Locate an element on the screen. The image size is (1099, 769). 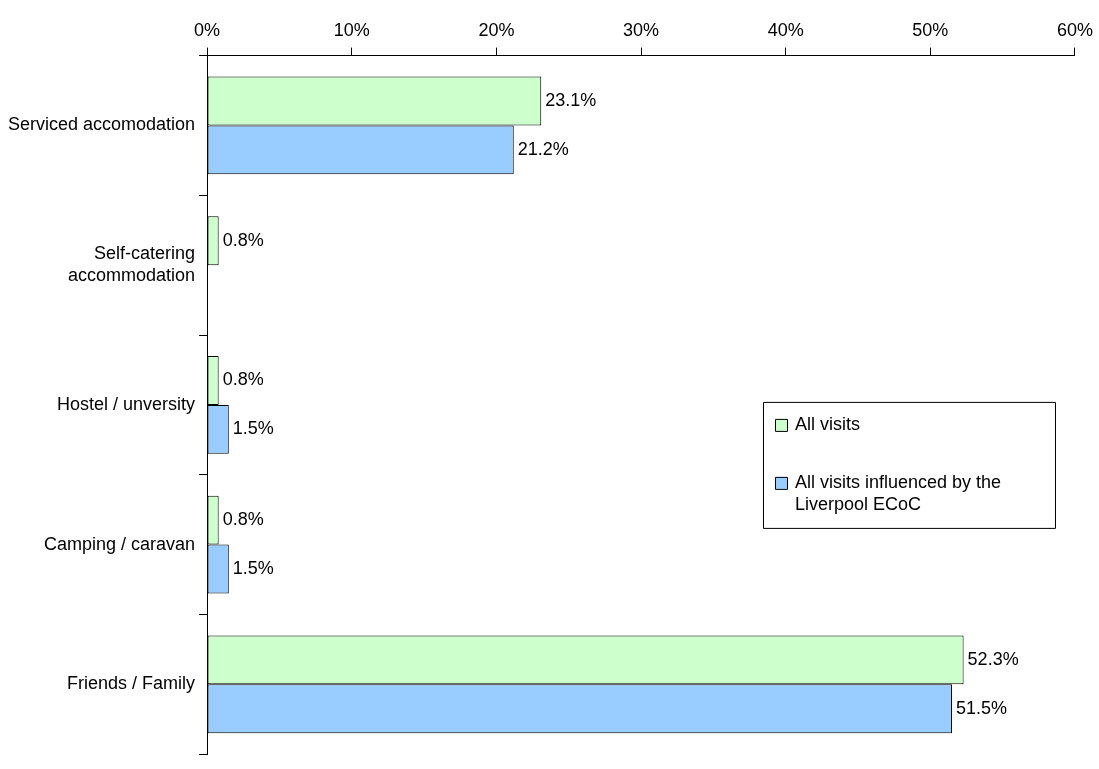
data-label: 52.3% is located at coordinates (993, 658).